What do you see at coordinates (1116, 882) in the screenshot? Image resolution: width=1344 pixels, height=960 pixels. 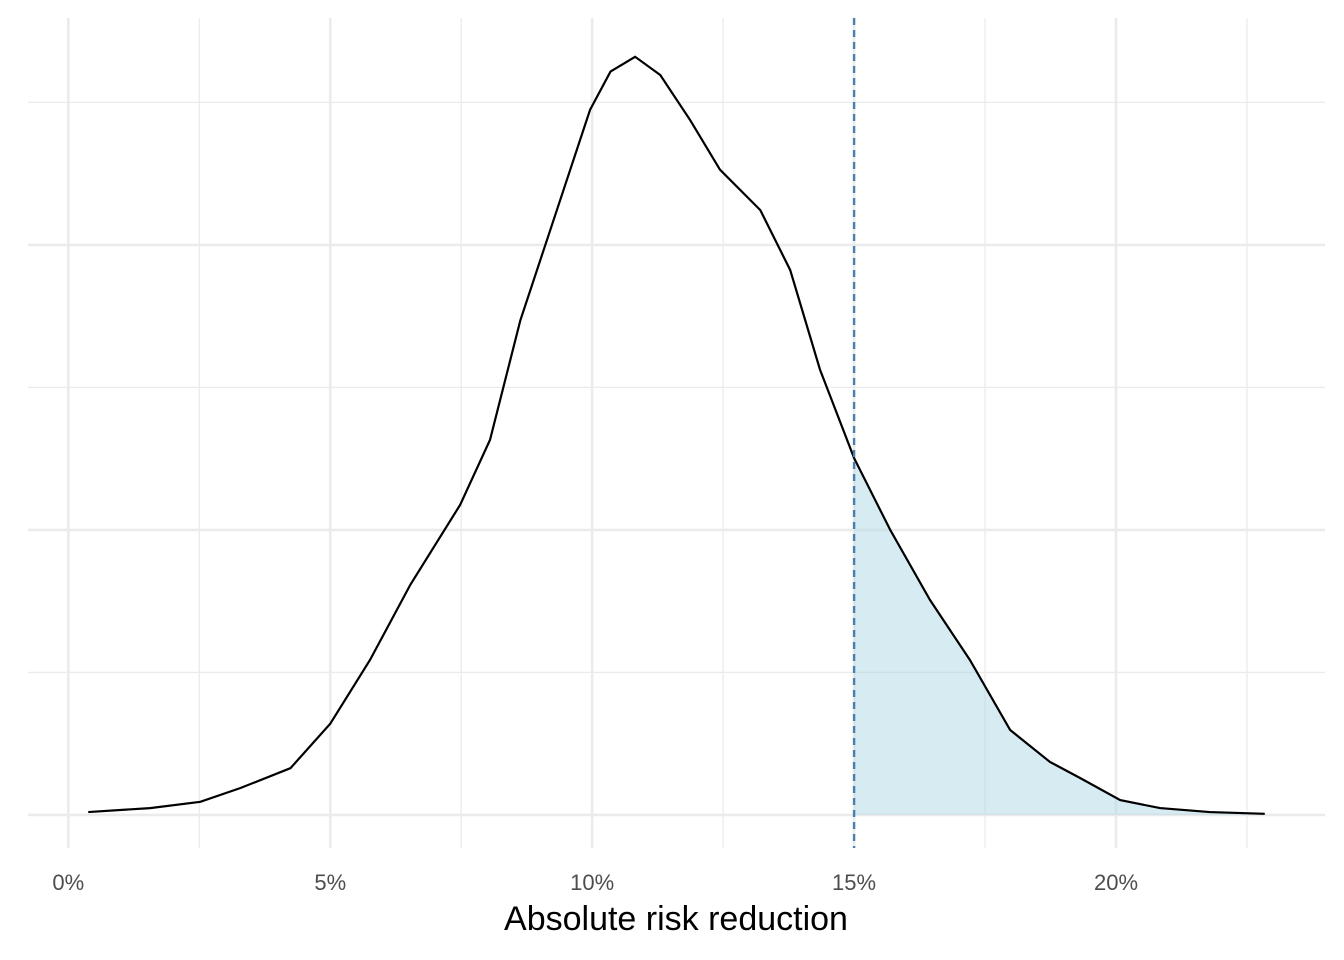 I see `x-tick-label: 20%` at bounding box center [1116, 882].